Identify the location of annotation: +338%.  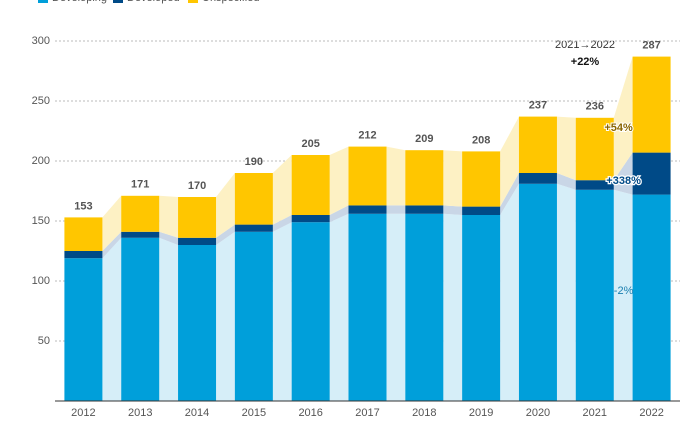
(623, 181).